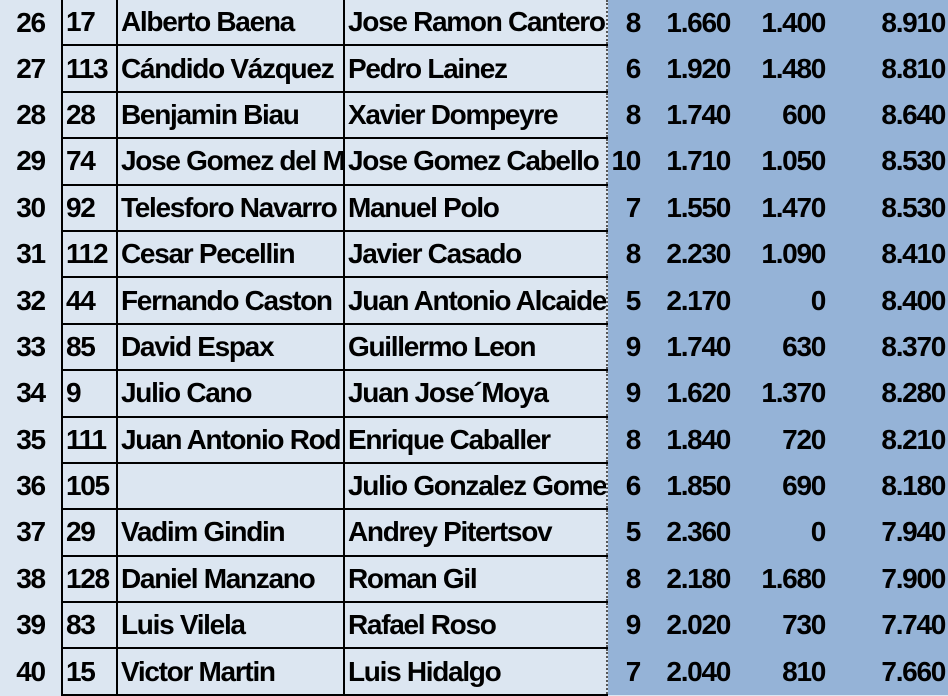 The width and height of the screenshot is (948, 696). I want to click on id-cell: 85, so click(90, 347).